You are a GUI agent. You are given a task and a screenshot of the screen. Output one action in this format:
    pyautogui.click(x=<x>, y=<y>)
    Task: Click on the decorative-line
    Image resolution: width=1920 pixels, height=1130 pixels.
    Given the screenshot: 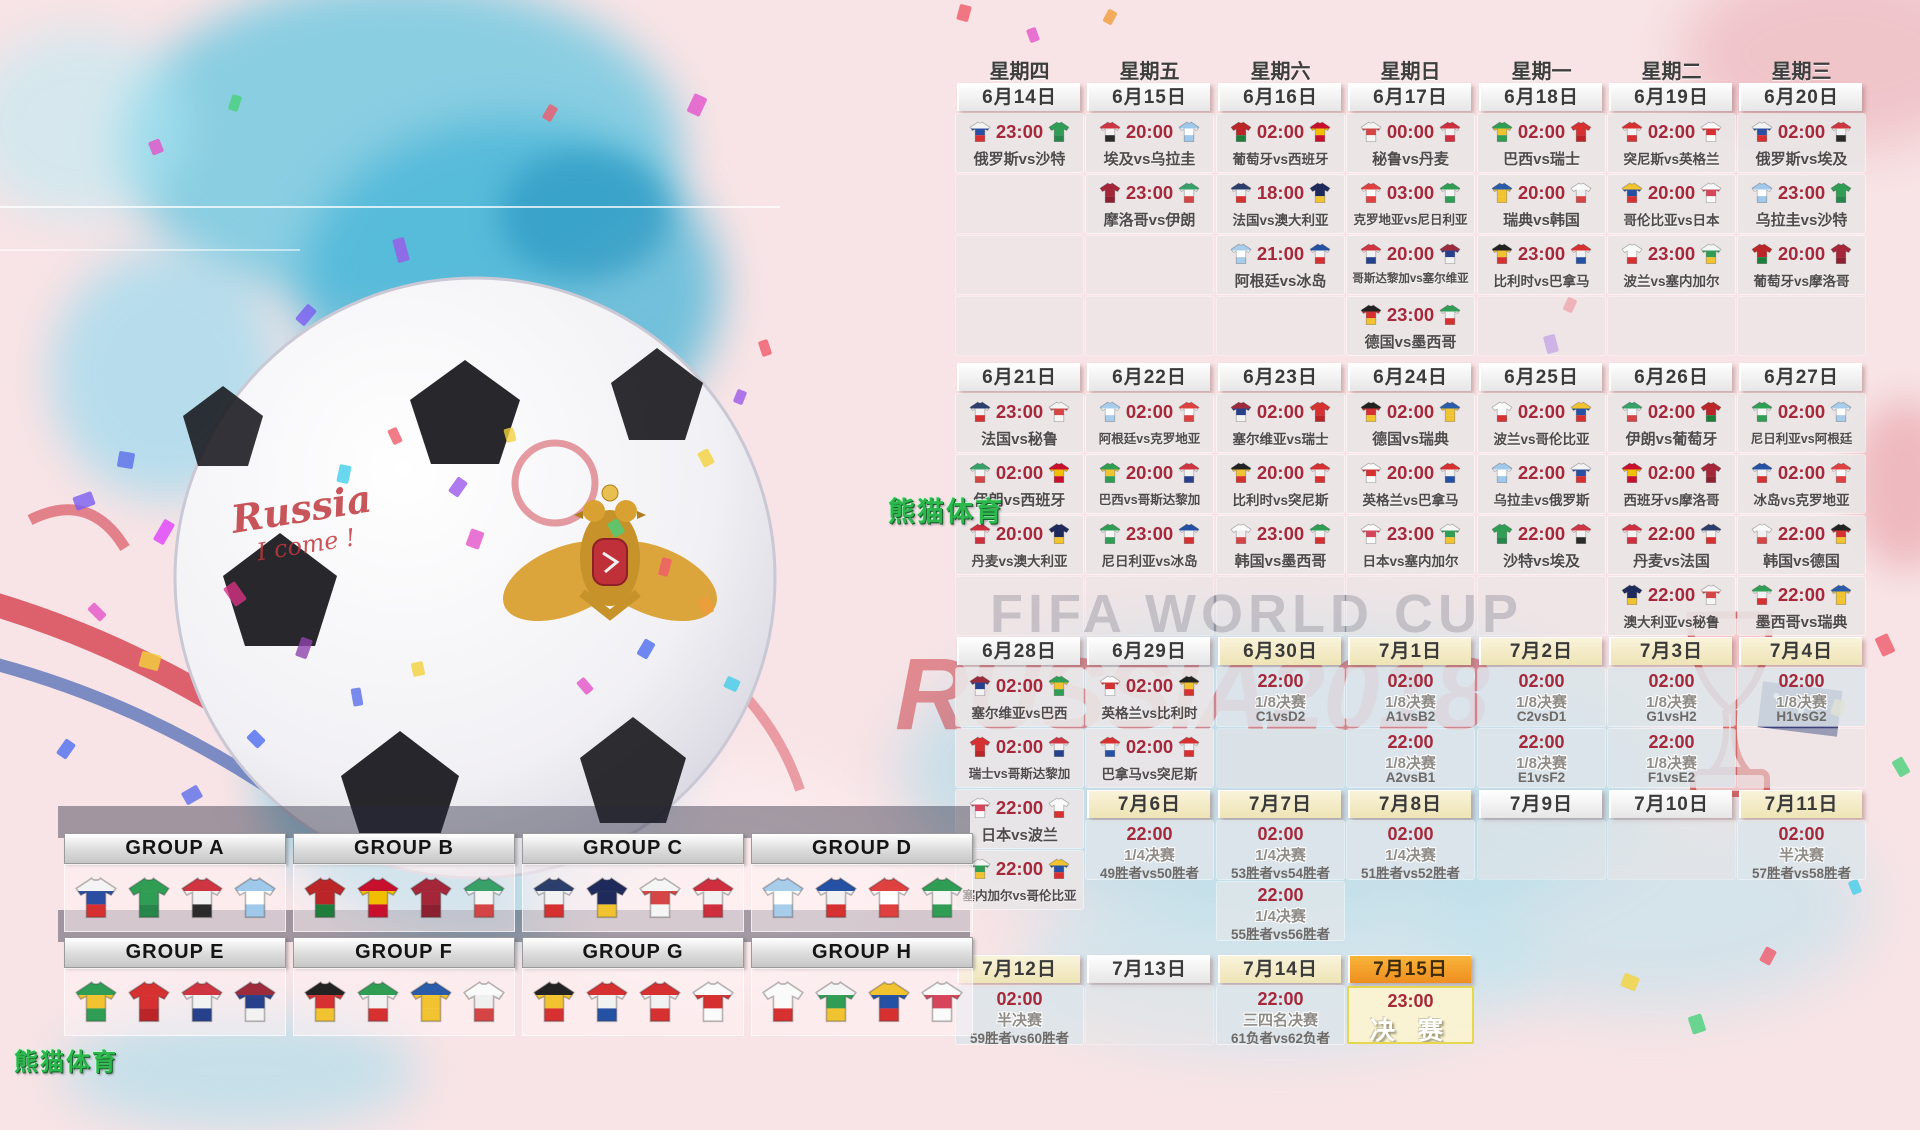 What is the action you would take?
    pyautogui.click(x=150, y=250)
    